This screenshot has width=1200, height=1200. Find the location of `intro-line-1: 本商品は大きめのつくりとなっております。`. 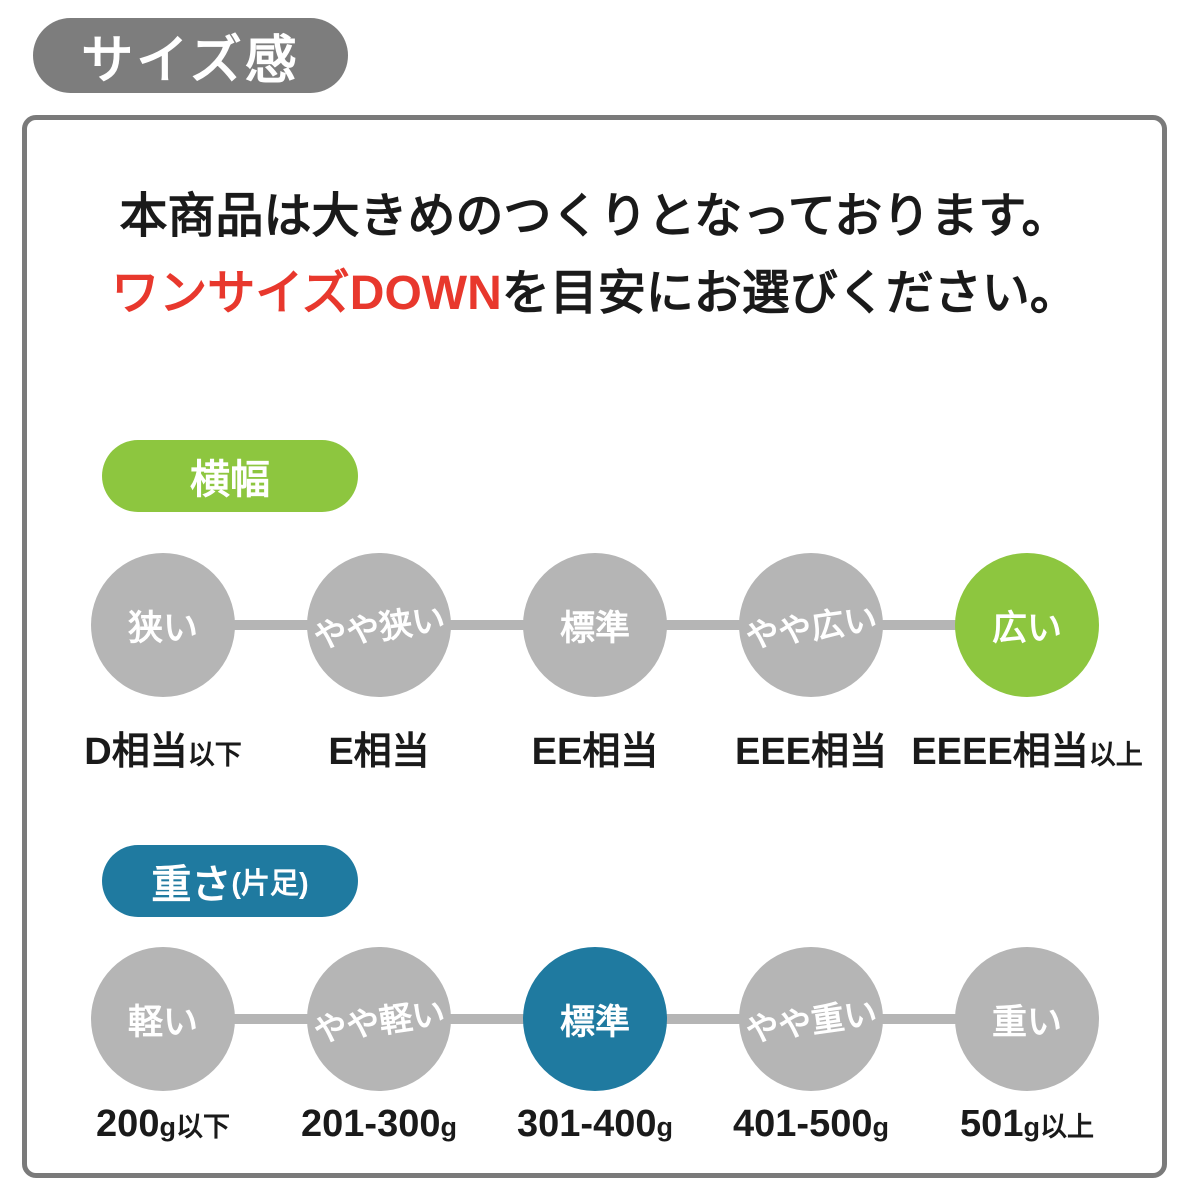

intro-line-1: 本商品は大きめのつくりとなっております。 is located at coordinates (594, 216).